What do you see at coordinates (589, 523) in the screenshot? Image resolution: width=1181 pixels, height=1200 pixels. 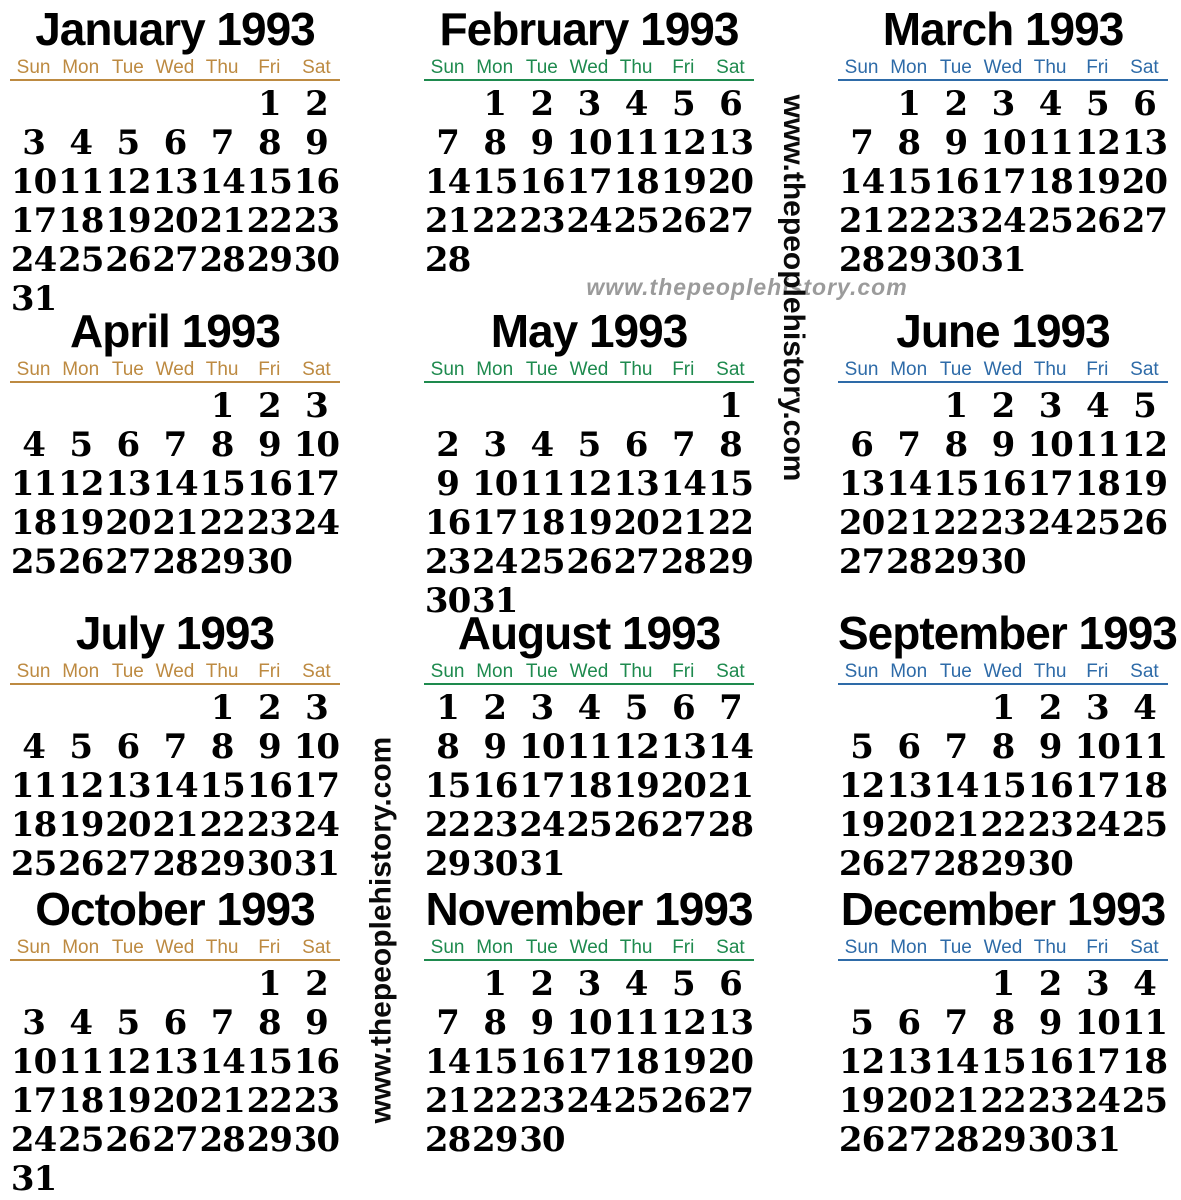 I see `week-row: 16 17 18 19 20 21 22` at bounding box center [589, 523].